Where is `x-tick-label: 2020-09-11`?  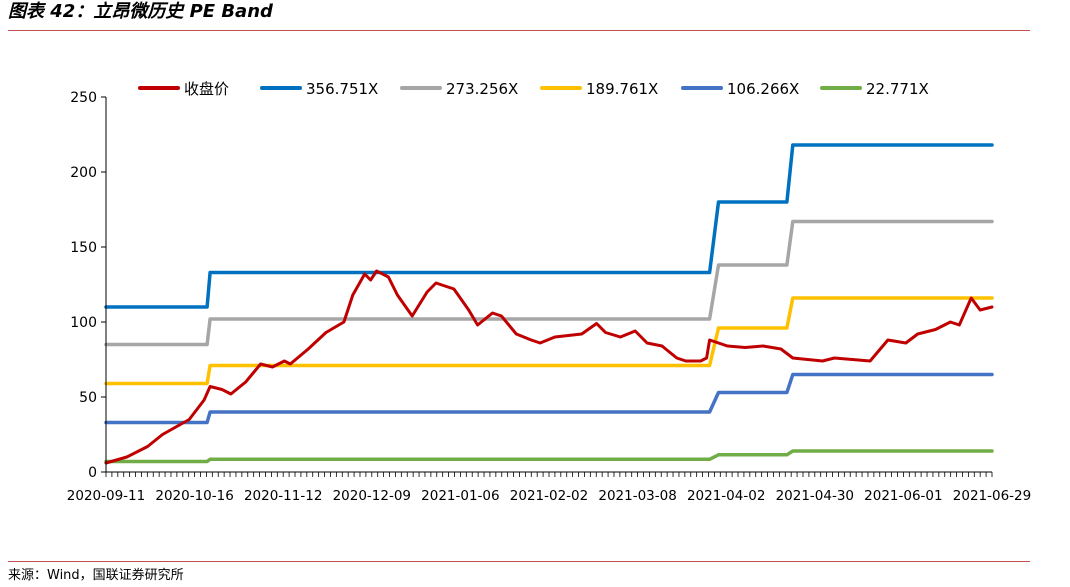
x-tick-label: 2020-09-11 is located at coordinates (106, 496).